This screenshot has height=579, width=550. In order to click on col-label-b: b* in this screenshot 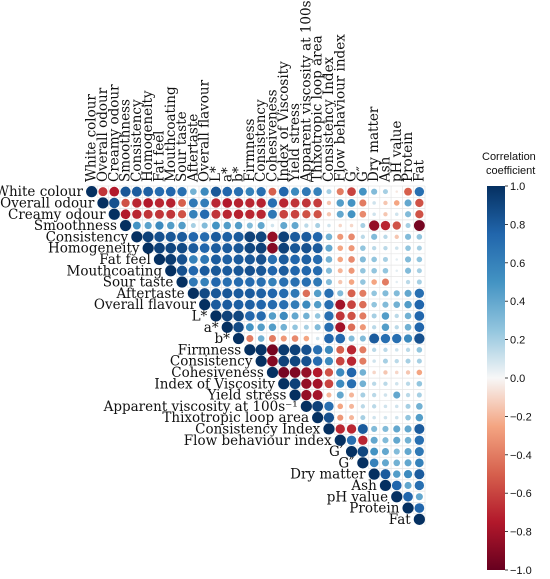, I will do `click(239, 174)`.